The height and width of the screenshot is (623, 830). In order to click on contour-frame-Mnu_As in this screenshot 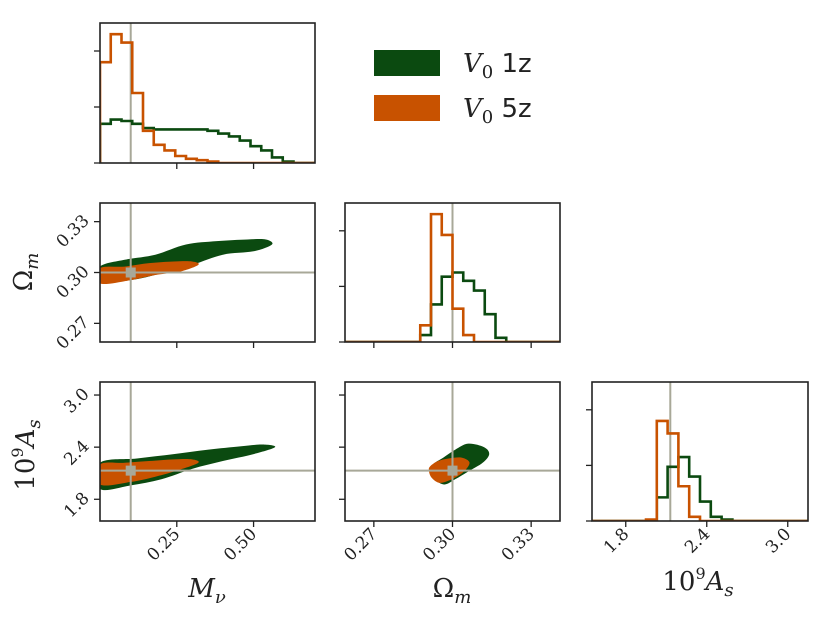, I will do `click(207, 451)`.